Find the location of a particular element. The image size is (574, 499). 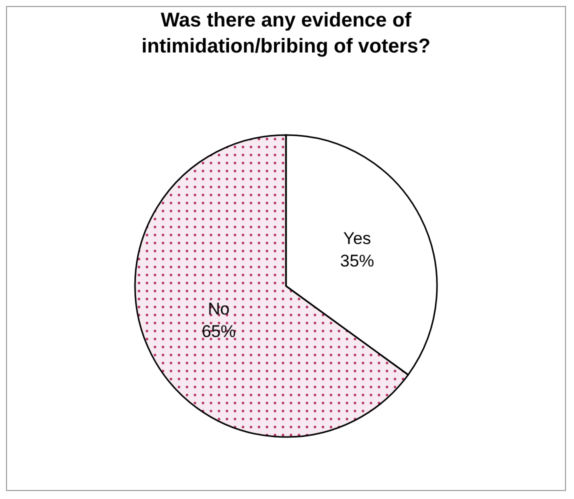

slice-label: No is located at coordinates (219, 309).